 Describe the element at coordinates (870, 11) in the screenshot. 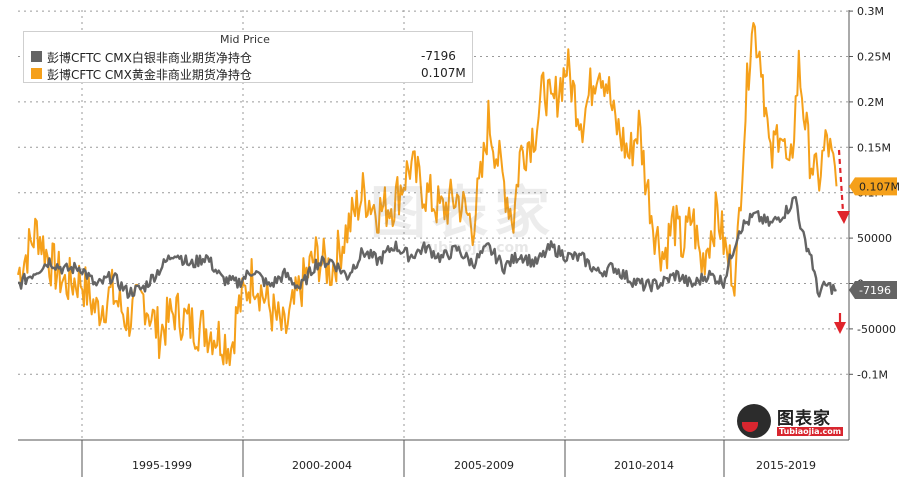

I see `y-tick-label: 0.3M` at that location.